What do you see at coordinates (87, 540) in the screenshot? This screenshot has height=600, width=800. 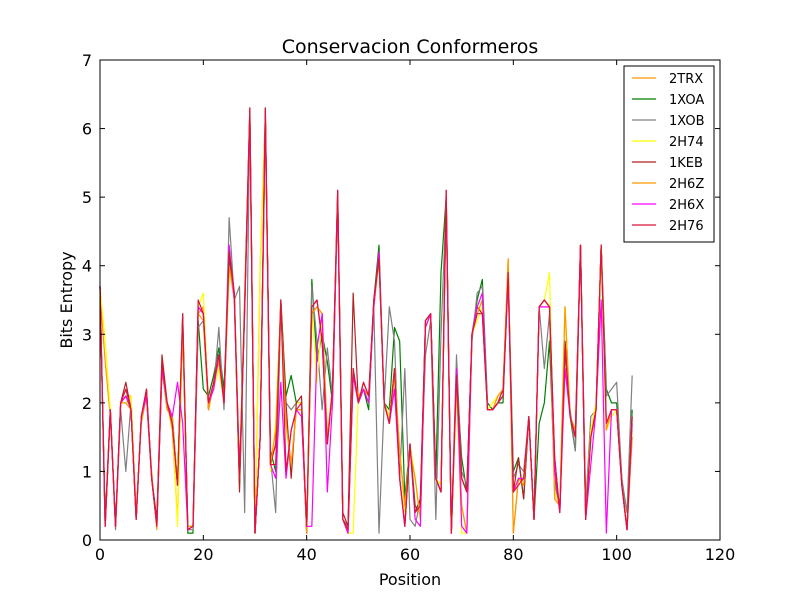 I see `y-tick-label: 0` at bounding box center [87, 540].